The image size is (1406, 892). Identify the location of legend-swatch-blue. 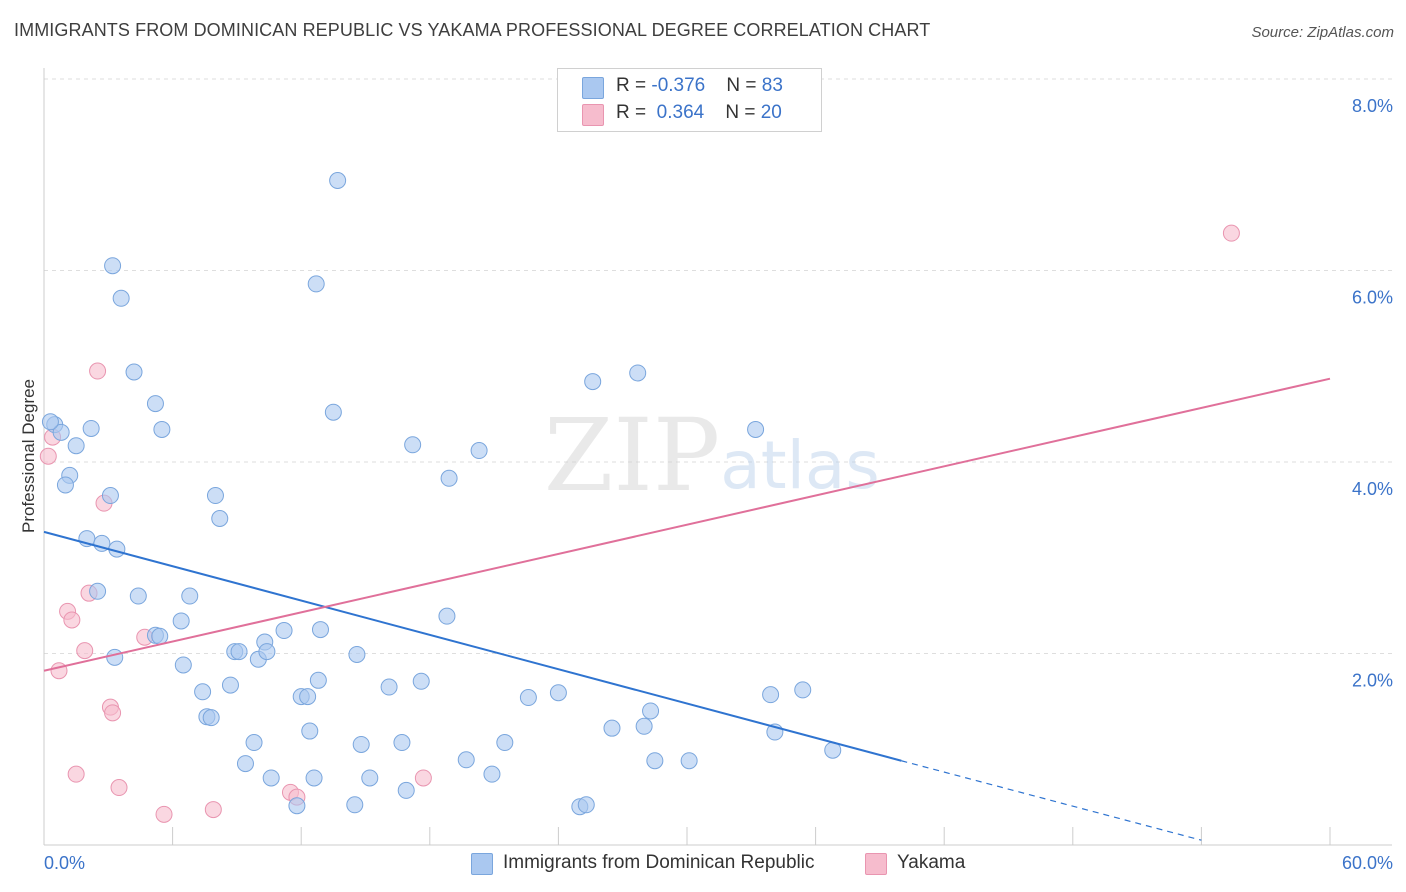
(593, 88).